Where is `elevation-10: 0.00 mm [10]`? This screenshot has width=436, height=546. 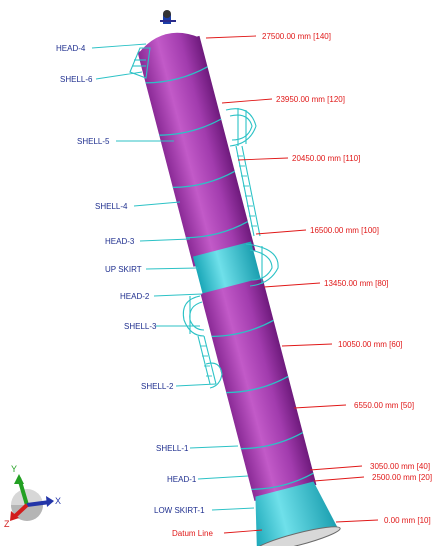 elevation-10: 0.00 mm [10] is located at coordinates (407, 520).